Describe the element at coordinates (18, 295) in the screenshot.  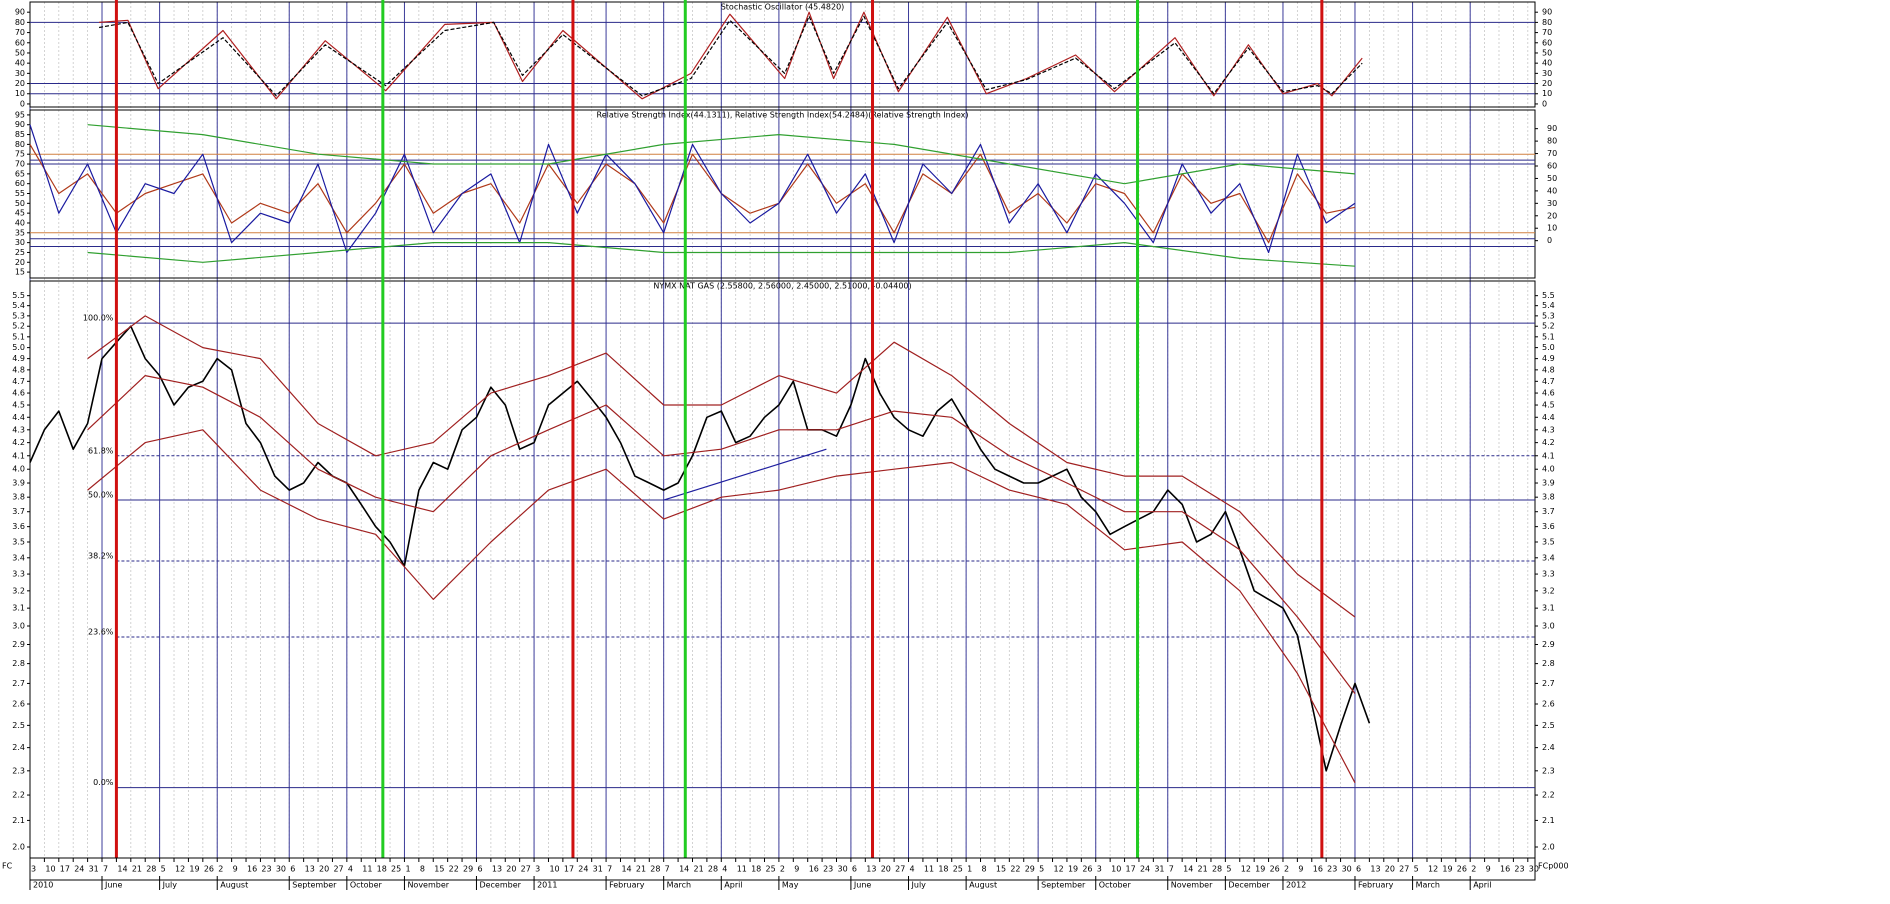
I see `y-tick-label: 5.5` at that location.